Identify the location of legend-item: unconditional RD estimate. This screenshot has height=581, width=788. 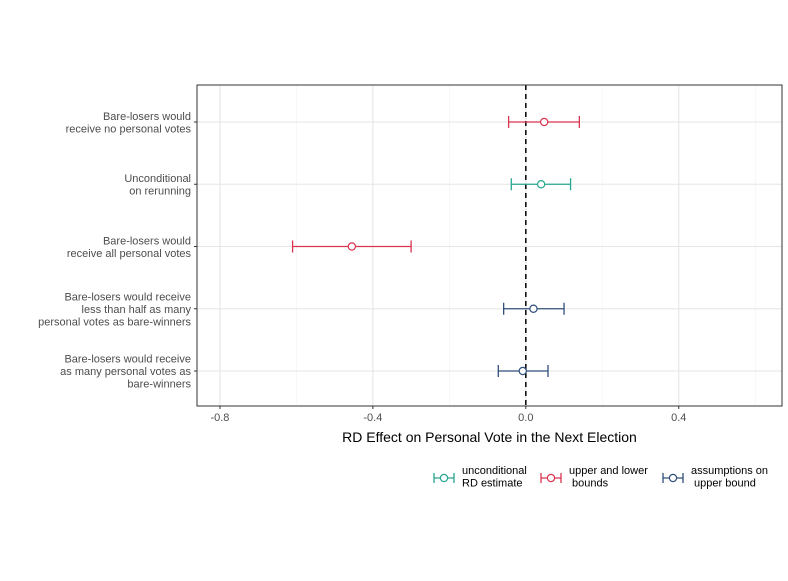
(480, 477).